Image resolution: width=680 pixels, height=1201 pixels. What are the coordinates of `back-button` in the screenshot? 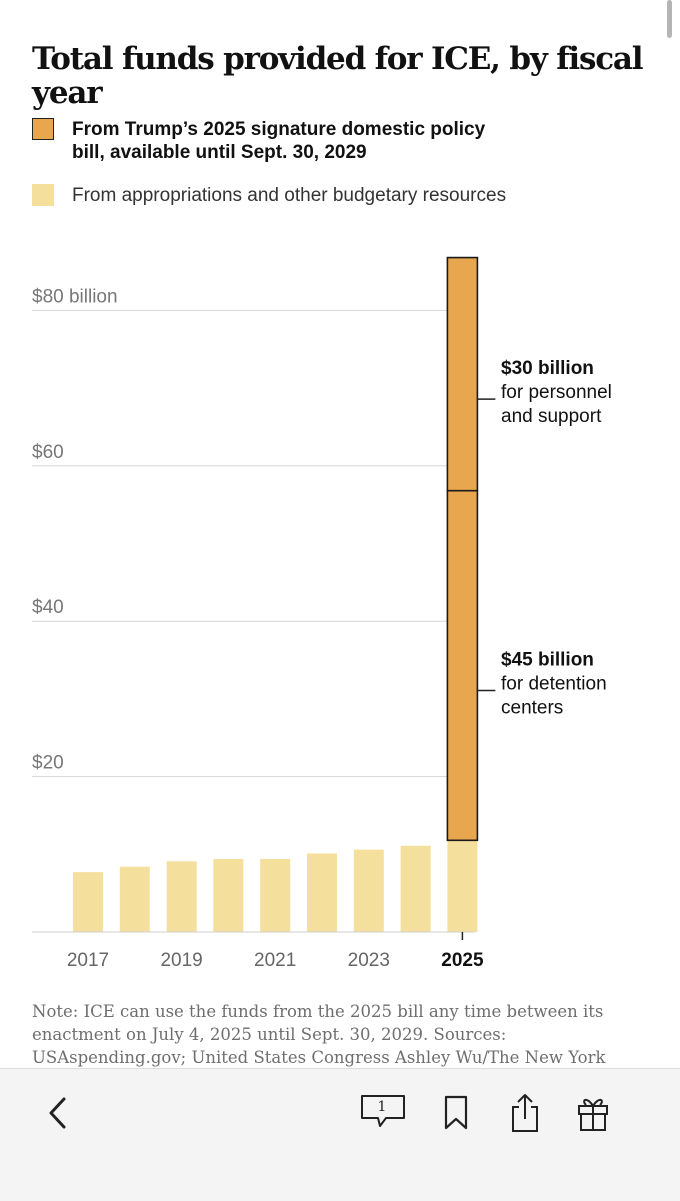 It's located at (58, 1113).